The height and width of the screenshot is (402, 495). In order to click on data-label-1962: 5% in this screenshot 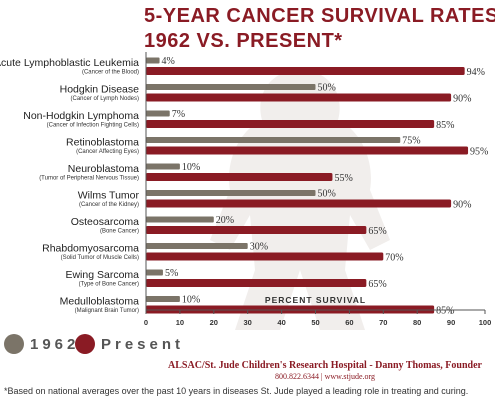, I will do `click(171, 273)`.